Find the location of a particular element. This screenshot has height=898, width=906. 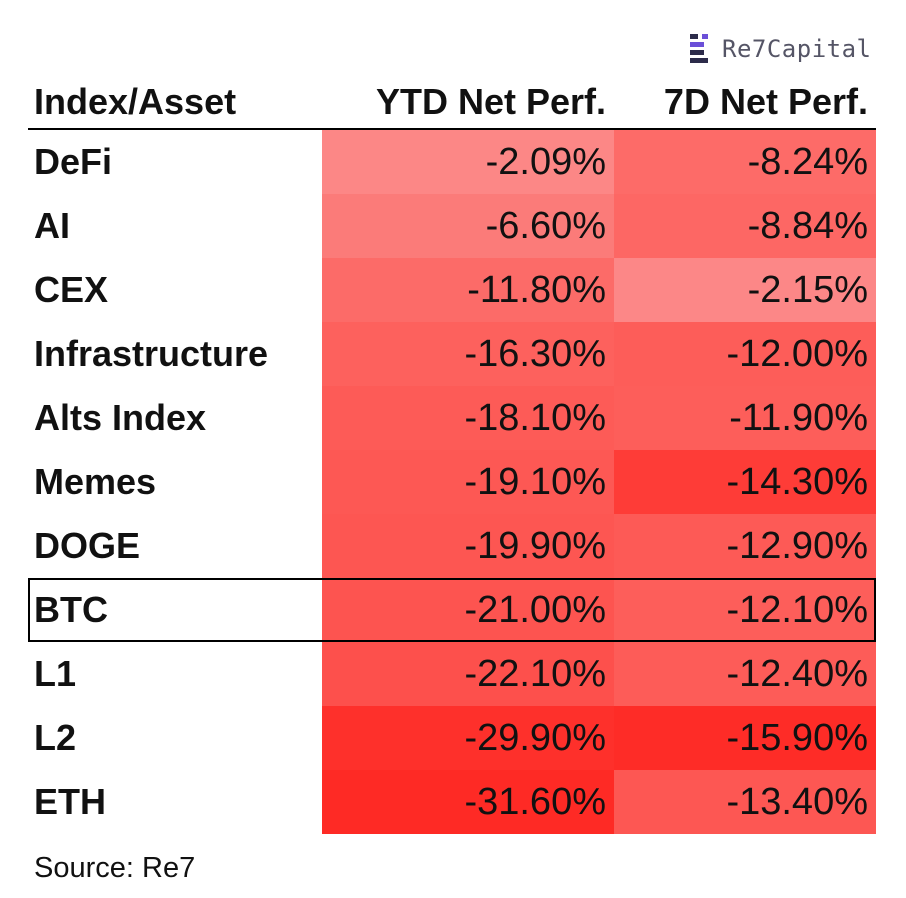

ytd-value-cell: -16.30% is located at coordinates (468, 354).